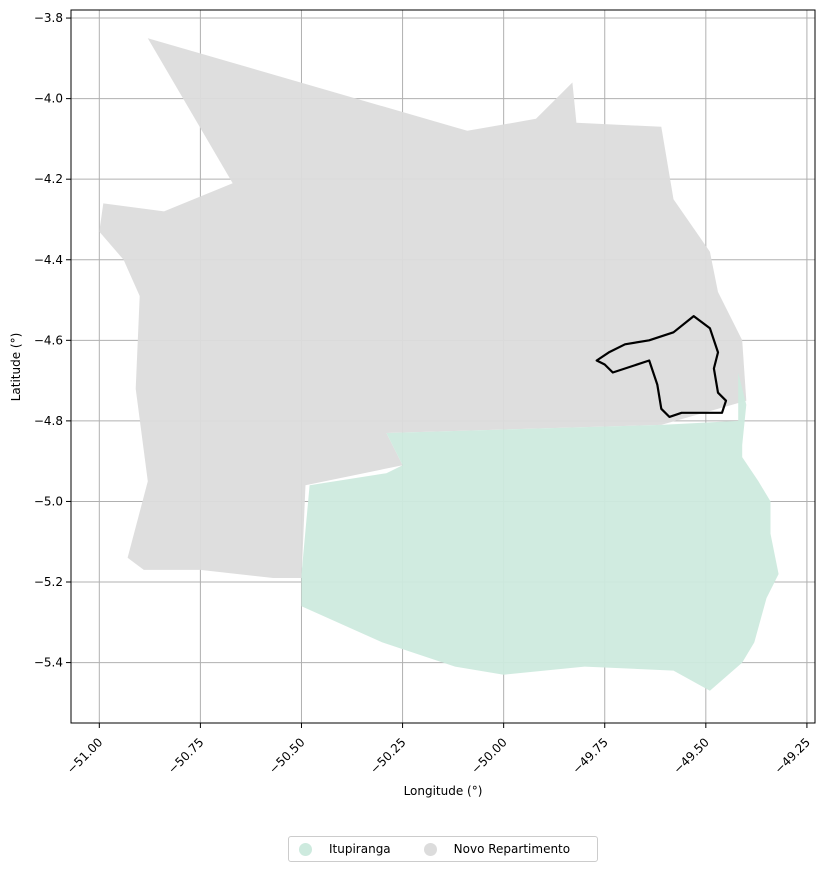 Image resolution: width=837 pixels, height=872 pixels. I want to click on y-tick-label: −4.6, so click(48, 340).